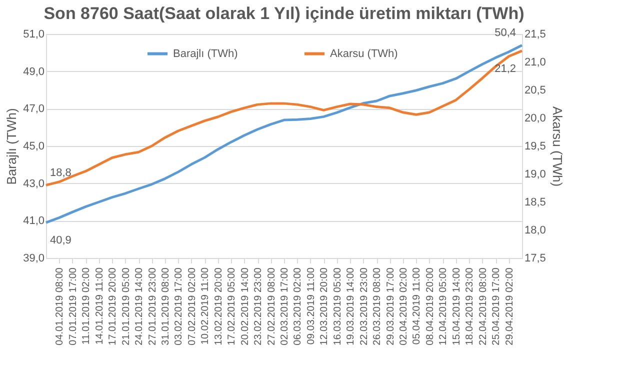 This screenshot has width=632, height=370. What do you see at coordinates (338, 306) in the screenshot?
I see `x-tick-label: 16.03.2019 05:00` at bounding box center [338, 306].